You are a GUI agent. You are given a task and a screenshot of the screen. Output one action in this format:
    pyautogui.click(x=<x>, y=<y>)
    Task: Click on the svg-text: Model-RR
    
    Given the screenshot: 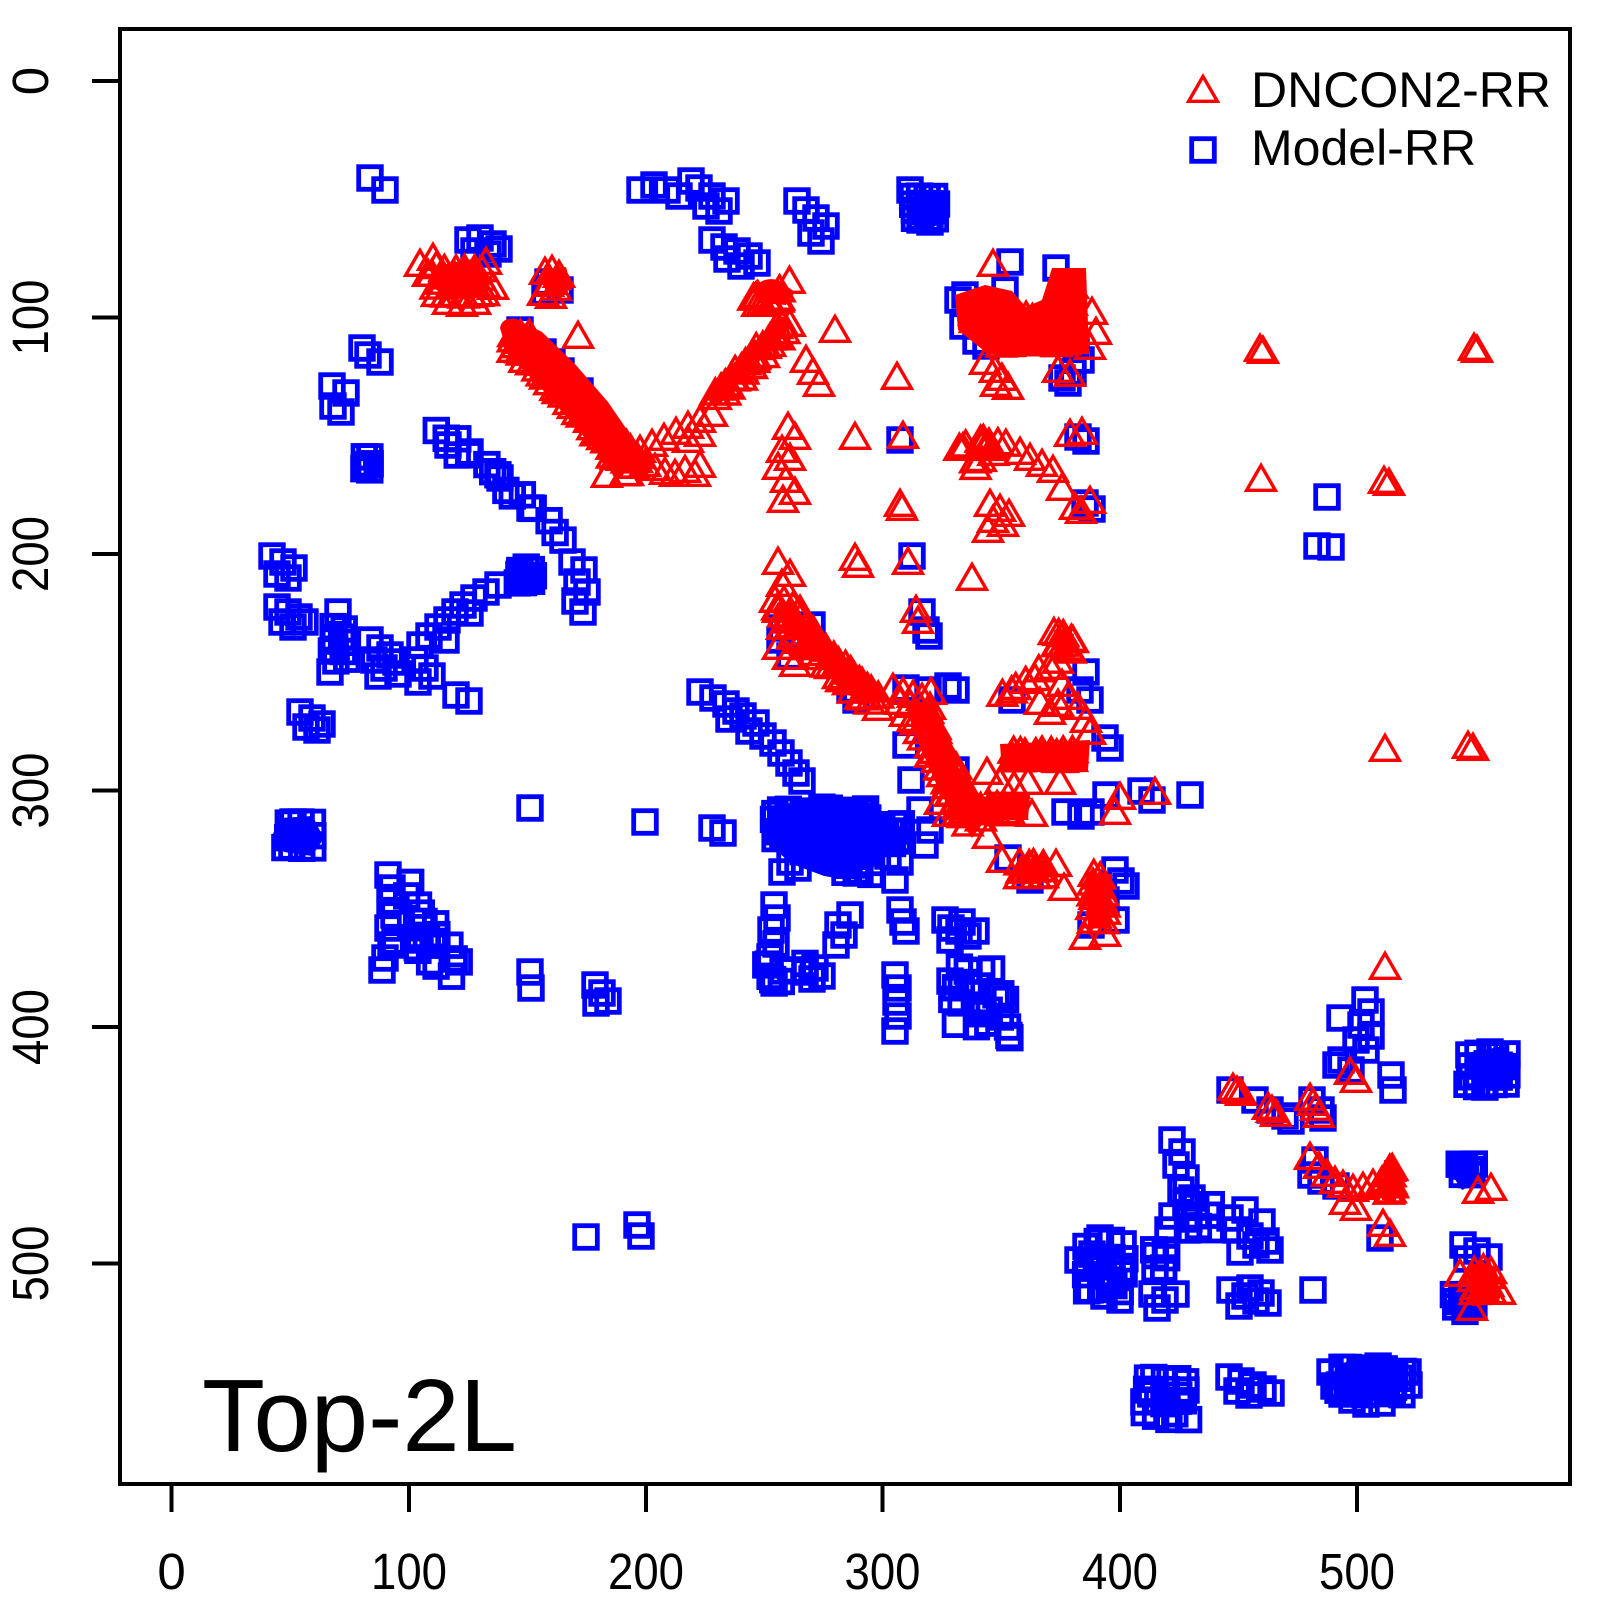 What is the action you would take?
    pyautogui.click(x=1363, y=148)
    